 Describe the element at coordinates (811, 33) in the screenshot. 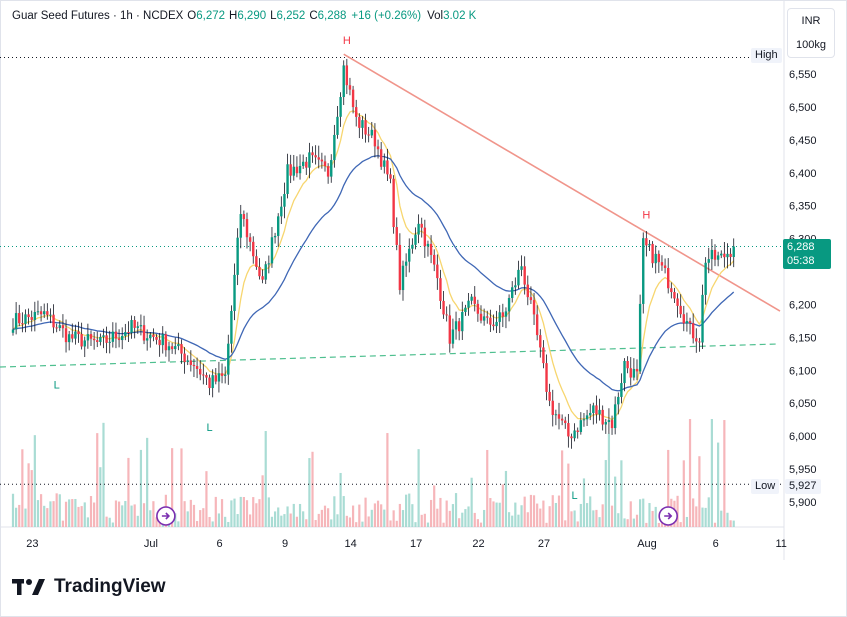

I see `currency-unit-button: INR 100kg` at that location.